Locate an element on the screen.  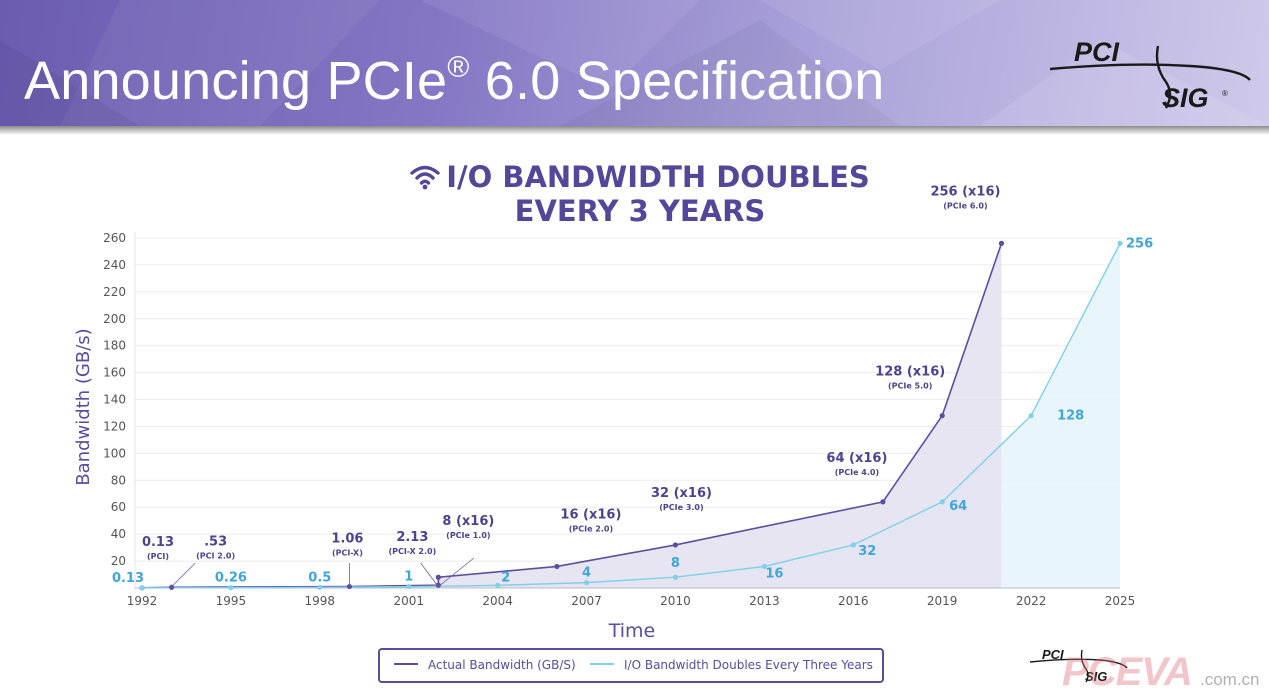
watermark-suffix: .com.cn is located at coordinates (1230, 679).